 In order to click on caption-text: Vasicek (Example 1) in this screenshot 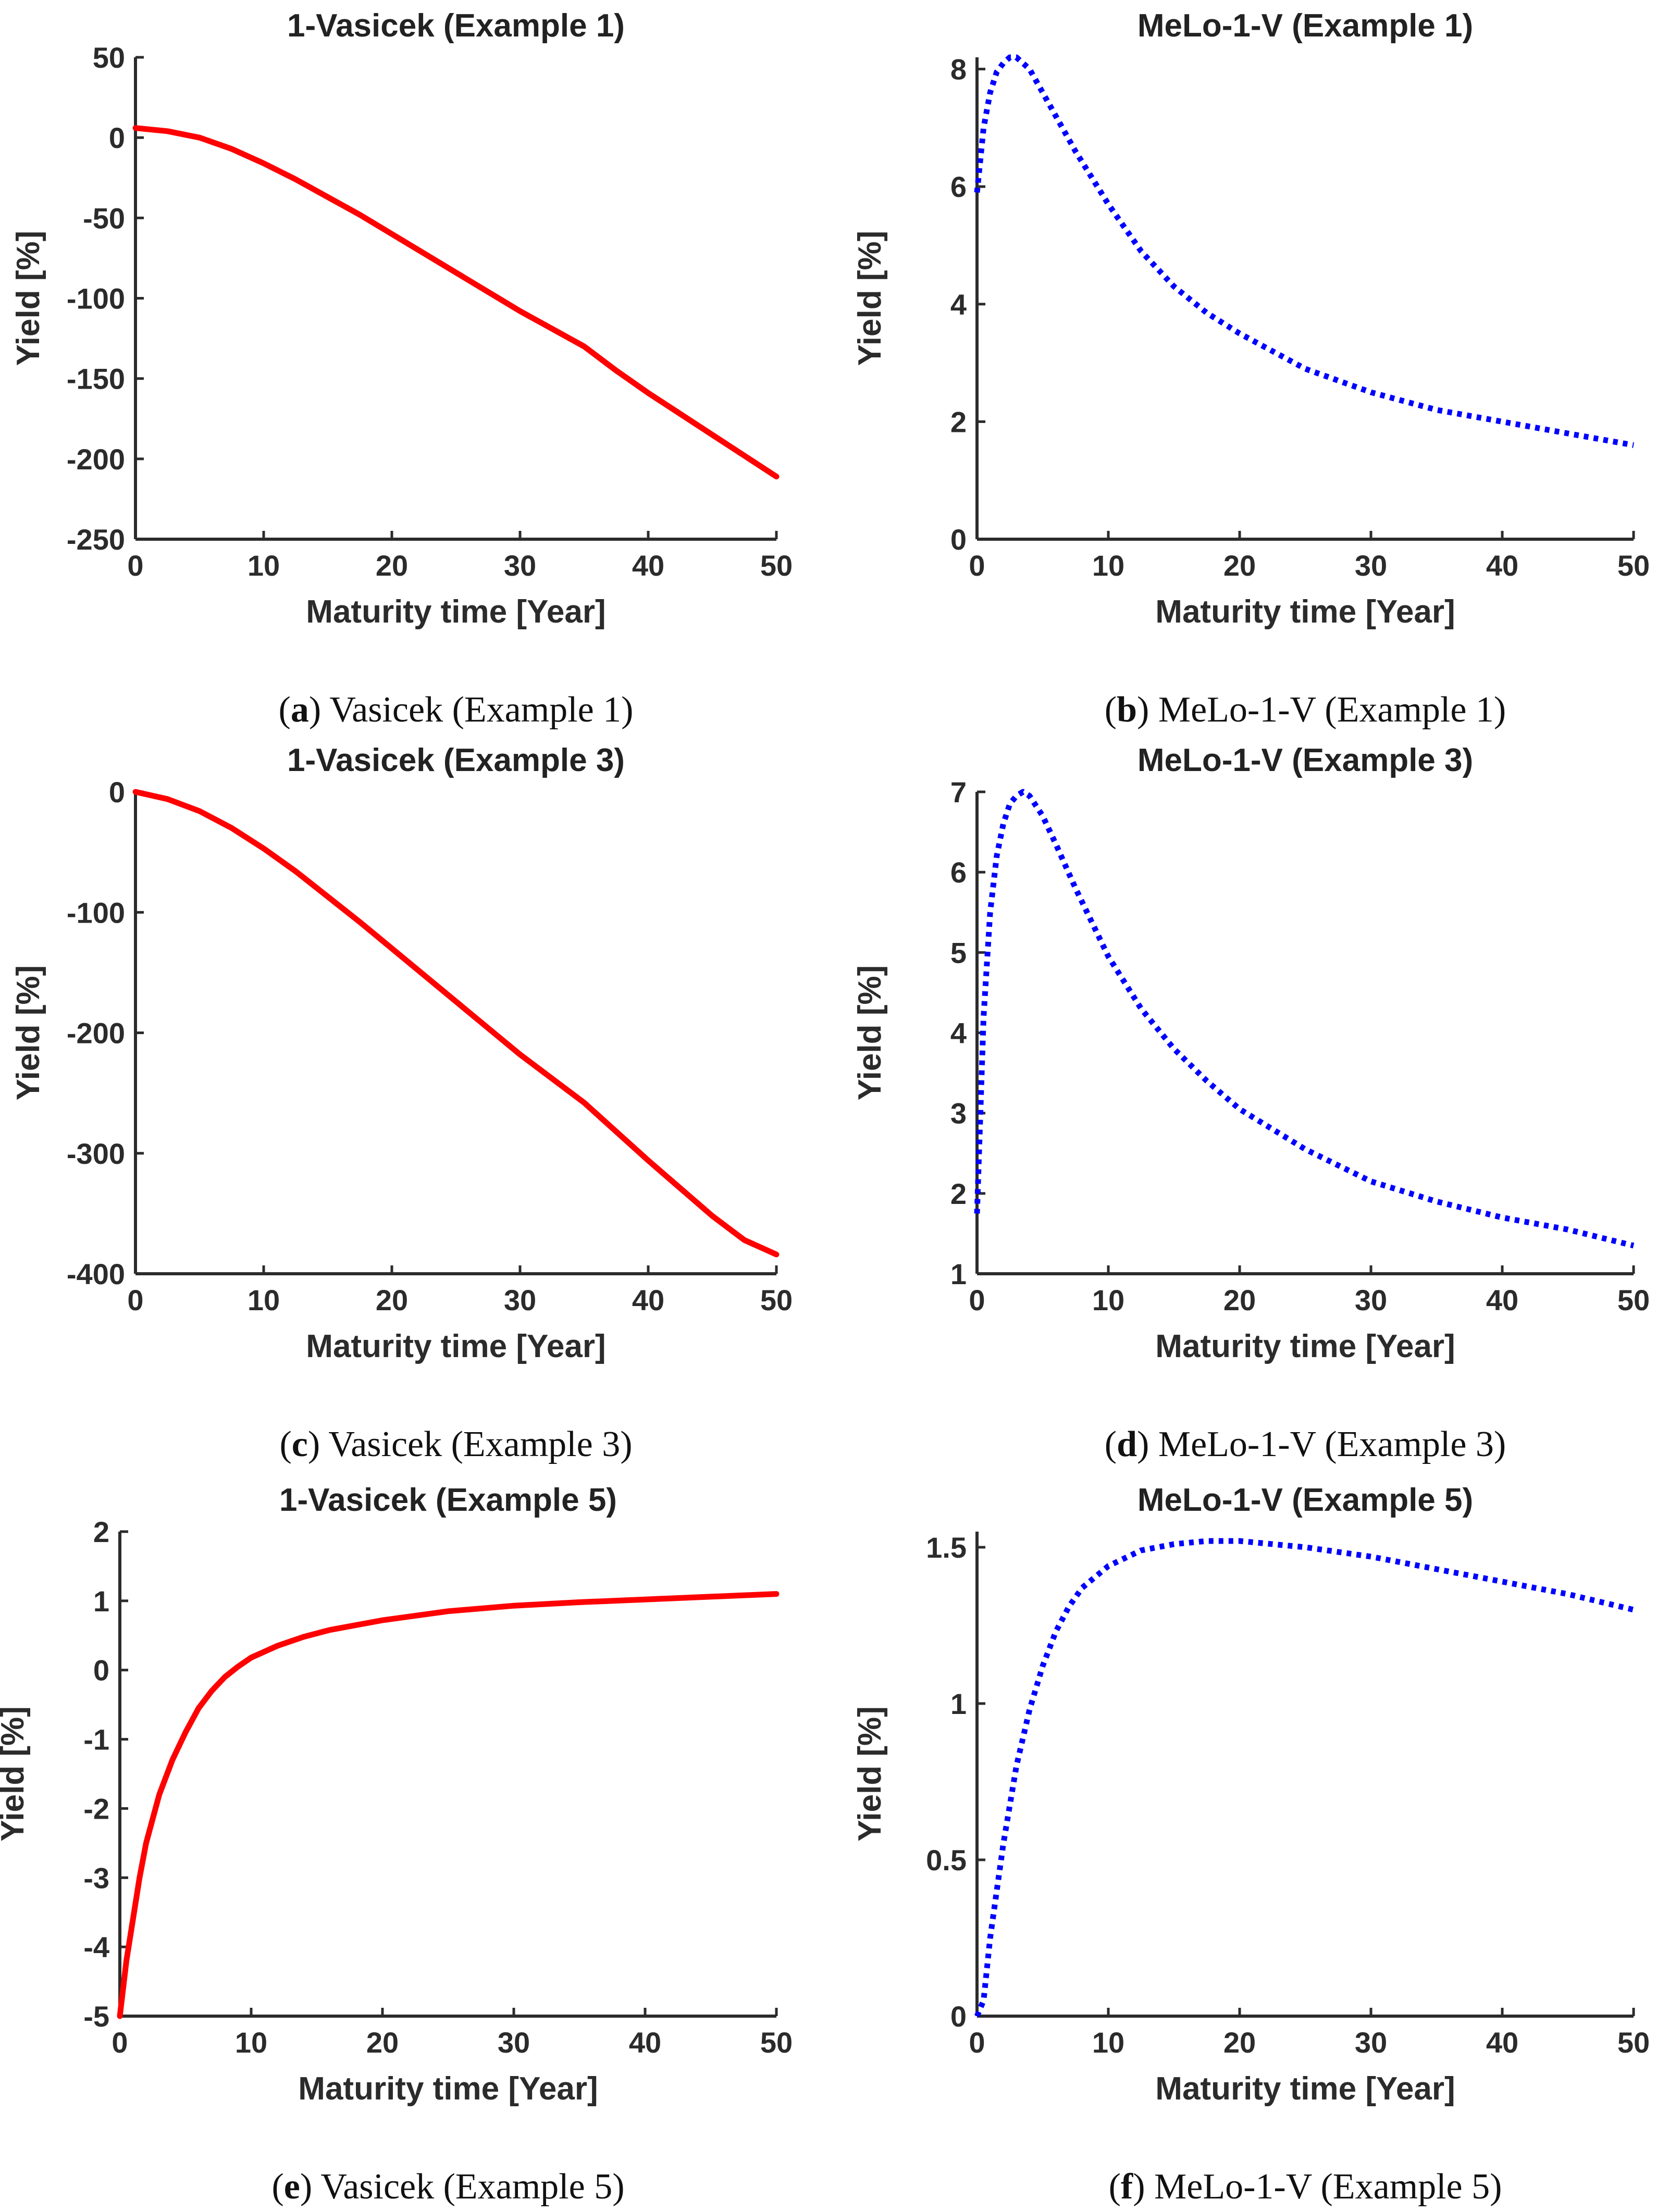, I will do `click(481, 710)`.